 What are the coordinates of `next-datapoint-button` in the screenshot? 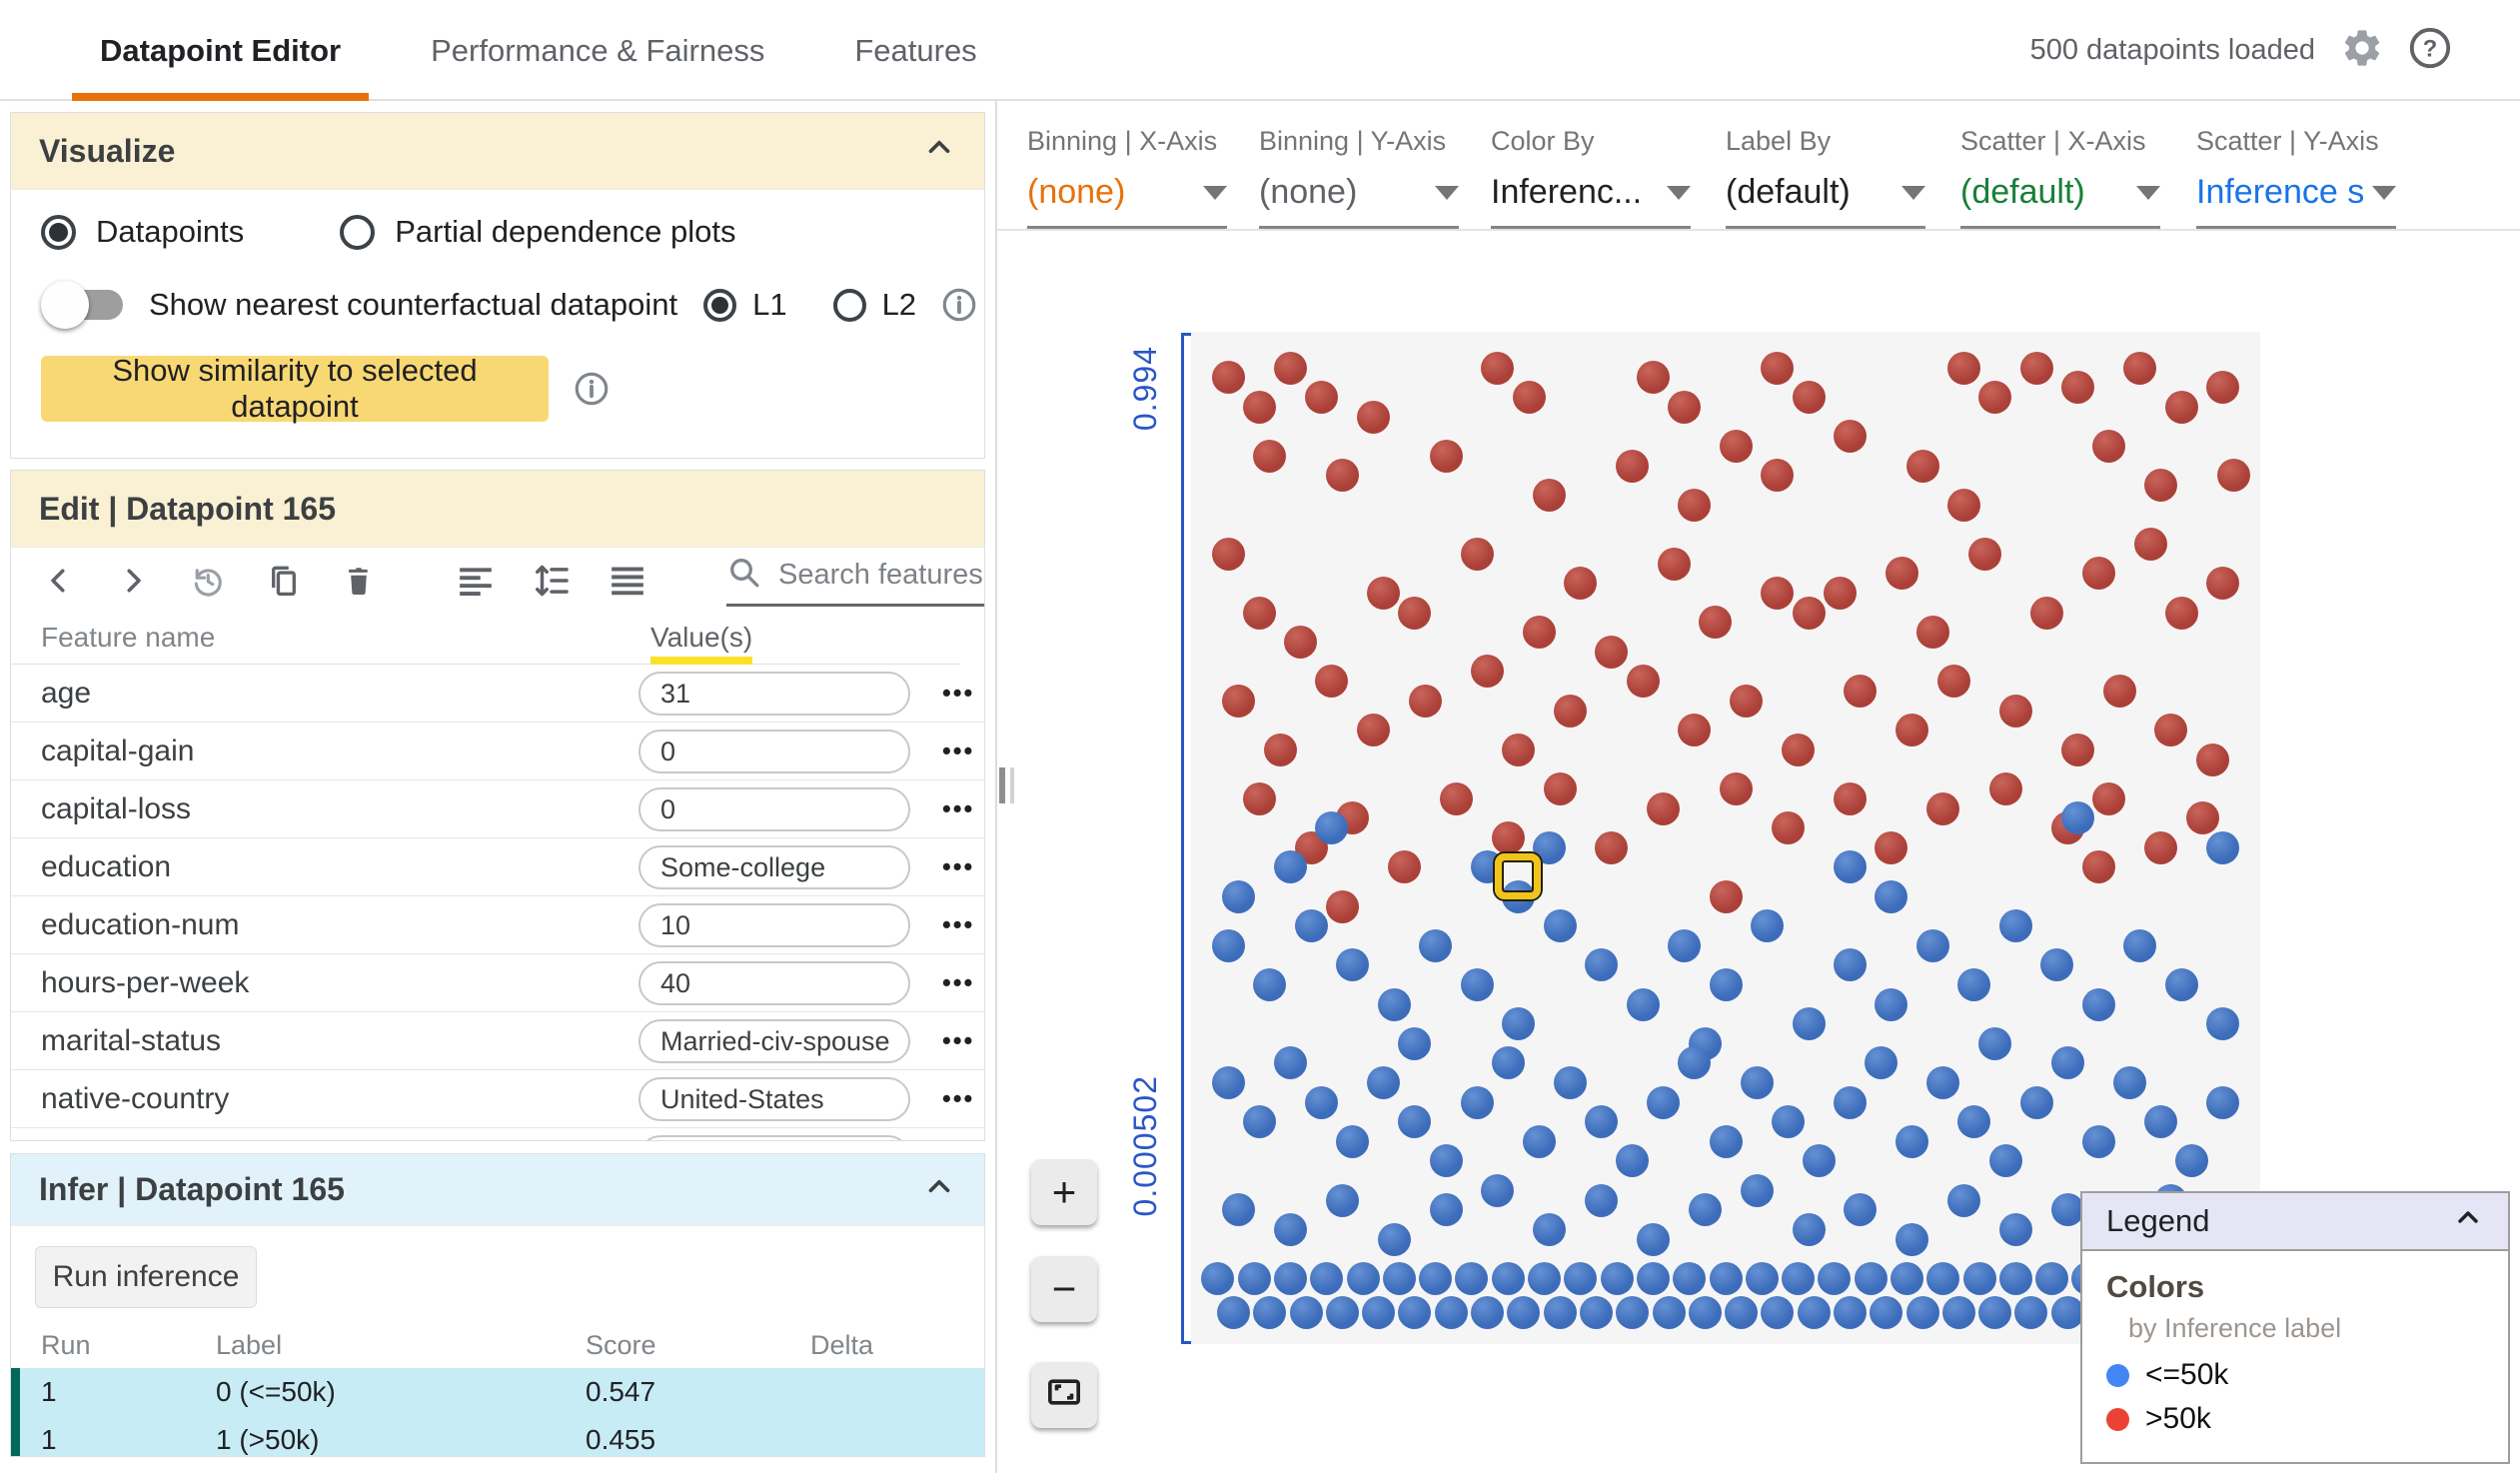 It's located at (133, 581).